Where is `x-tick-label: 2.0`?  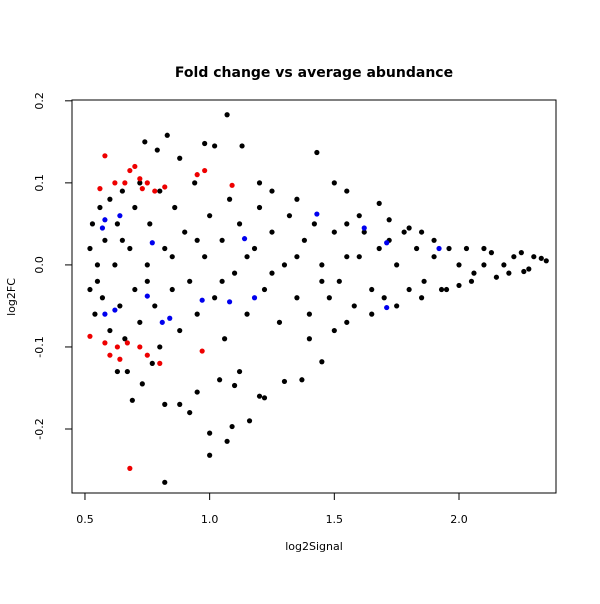
x-tick-label: 2.0 is located at coordinates (459, 519).